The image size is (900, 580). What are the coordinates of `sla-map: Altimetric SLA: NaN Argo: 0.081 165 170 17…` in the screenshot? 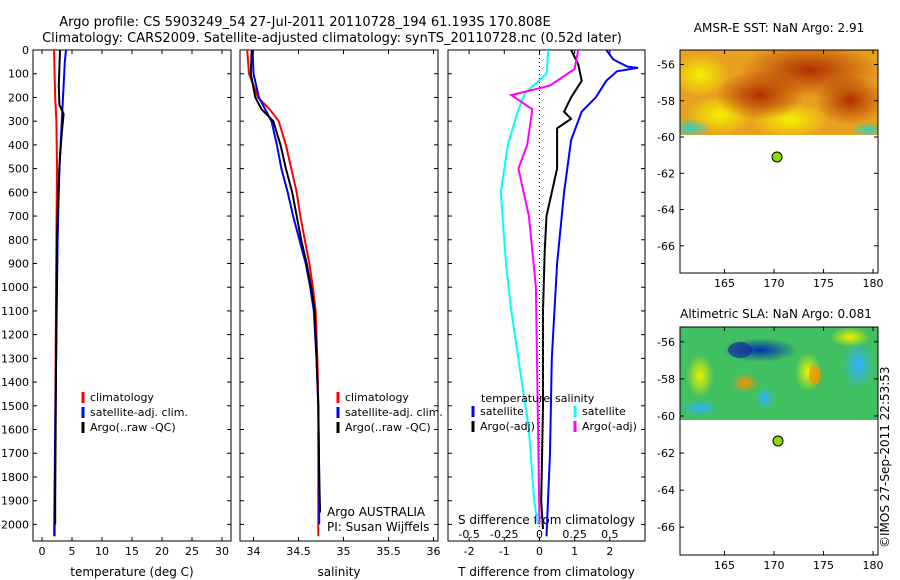 It's located at (770, 439).